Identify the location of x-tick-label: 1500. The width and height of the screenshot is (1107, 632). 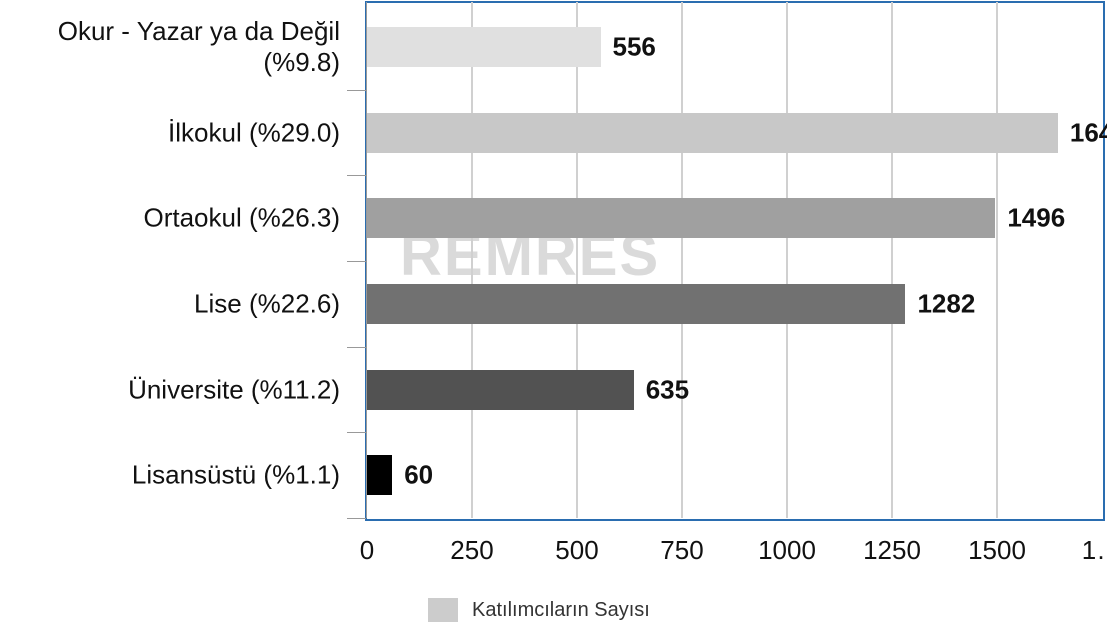
(997, 550).